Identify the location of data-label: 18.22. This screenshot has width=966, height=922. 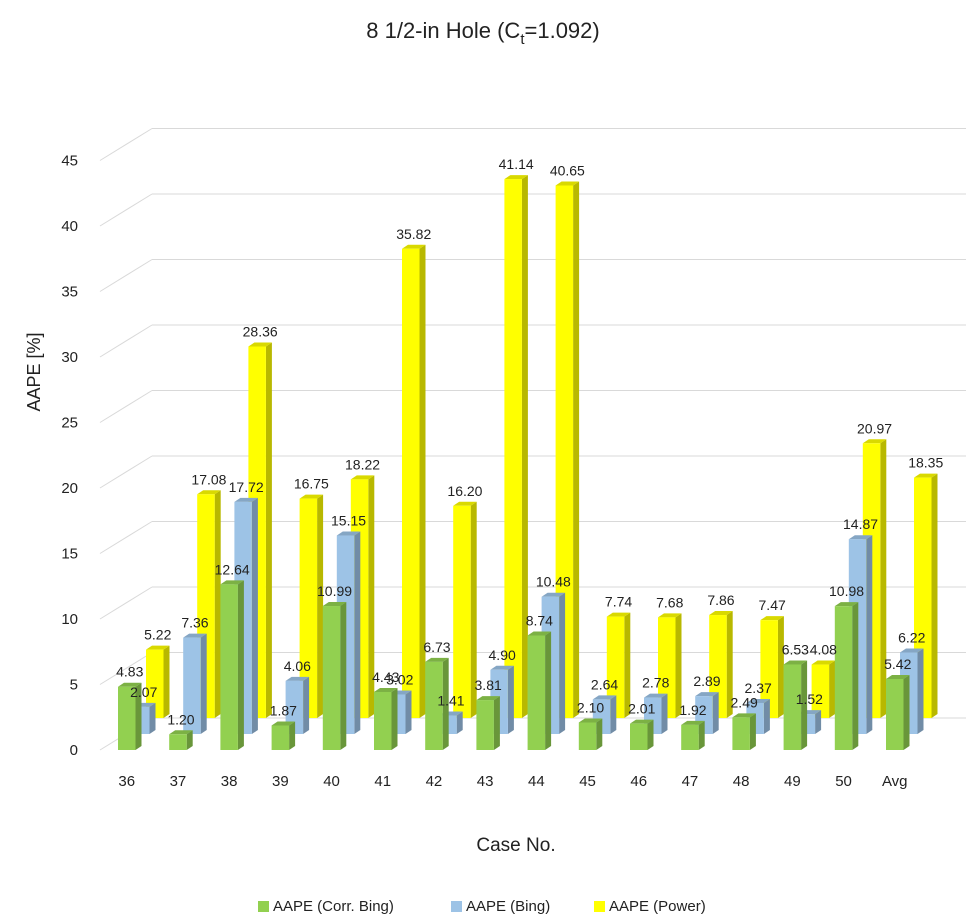
(362, 464).